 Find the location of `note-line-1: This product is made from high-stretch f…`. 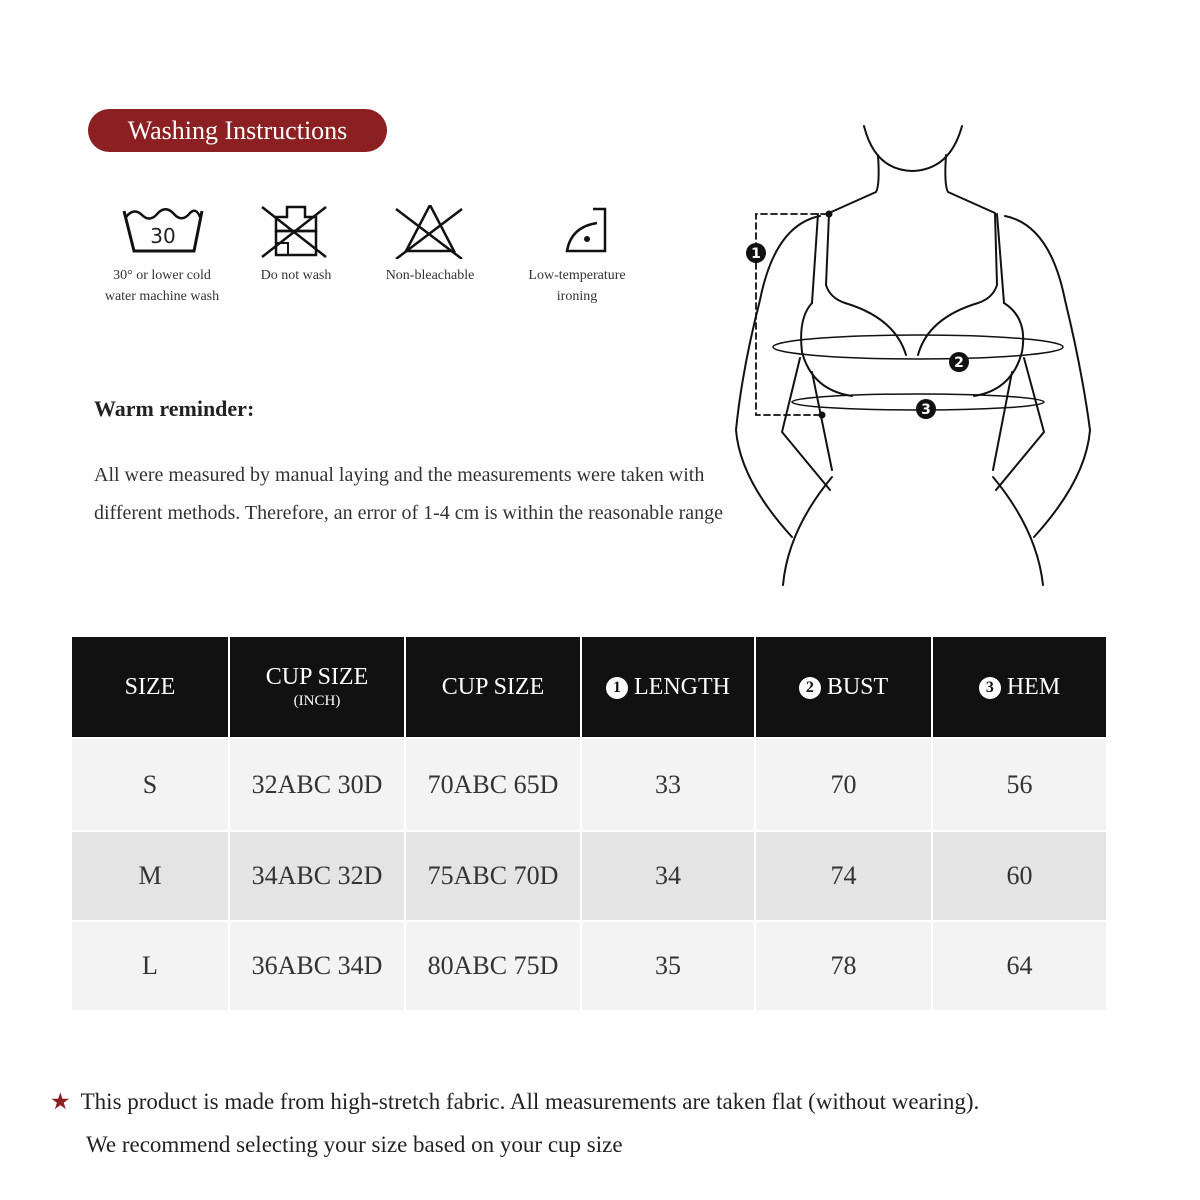

note-line-1: This product is made from high-stretch f… is located at coordinates (530, 1101).